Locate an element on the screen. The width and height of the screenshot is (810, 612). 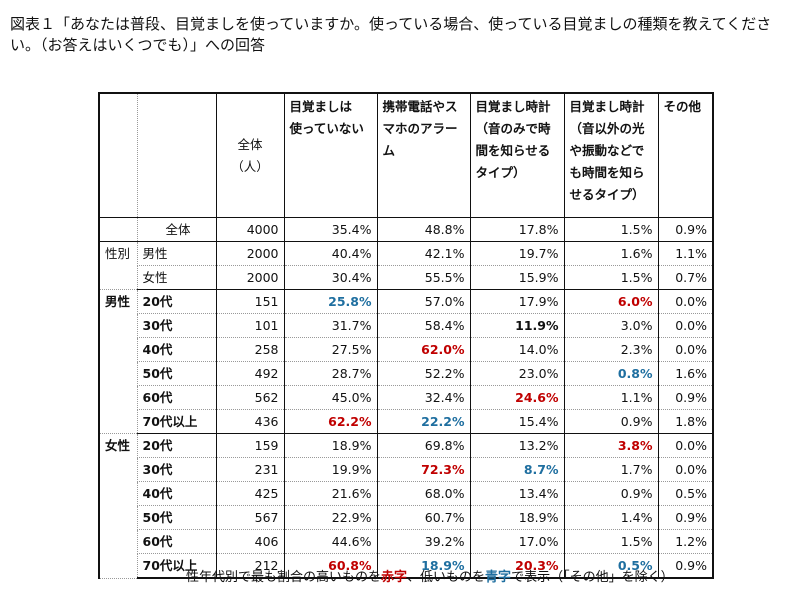
note-blue-word: 青字 is located at coordinates (498, 577).